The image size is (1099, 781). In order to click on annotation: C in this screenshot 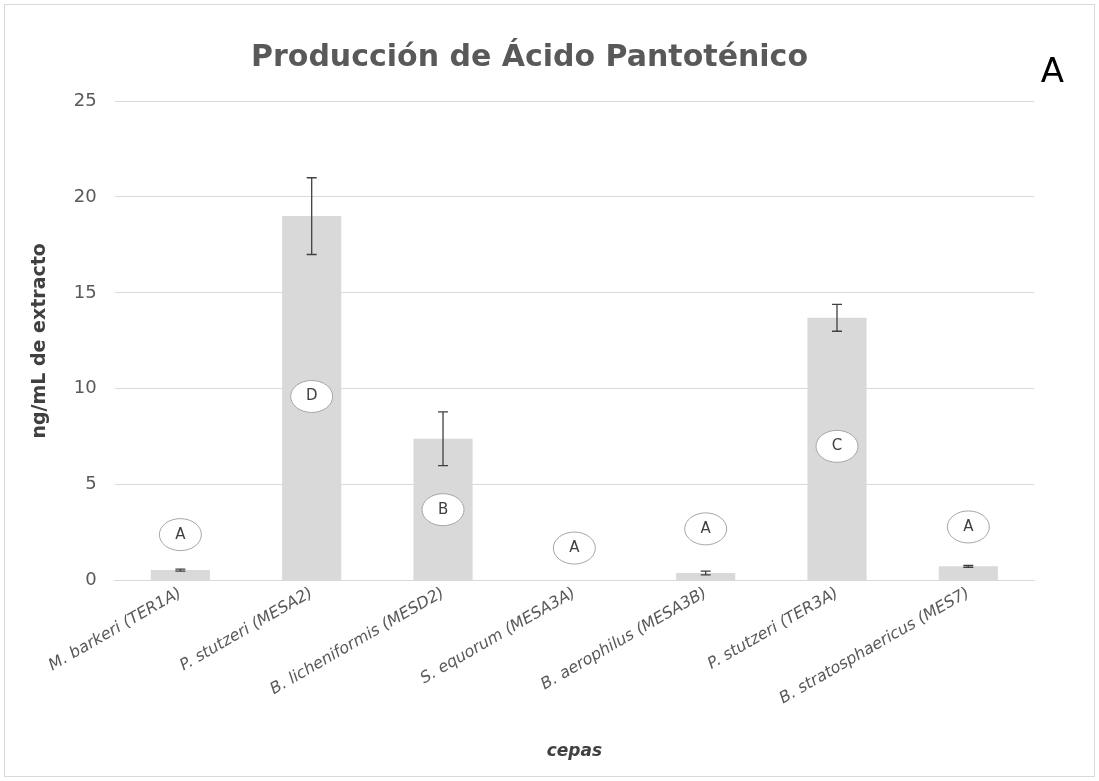, I will do `click(837, 445)`.